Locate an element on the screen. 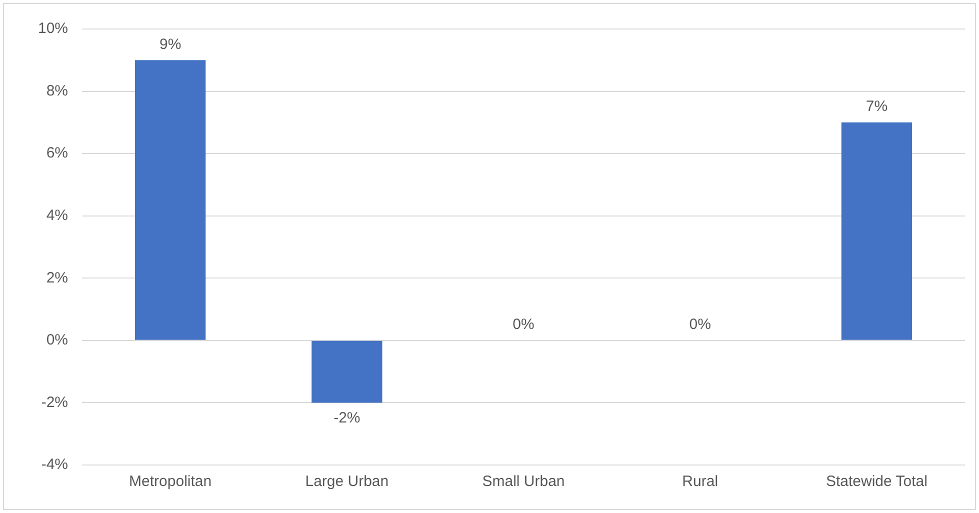 This screenshot has height=513, width=979. x-tick-label: Rural is located at coordinates (700, 481).